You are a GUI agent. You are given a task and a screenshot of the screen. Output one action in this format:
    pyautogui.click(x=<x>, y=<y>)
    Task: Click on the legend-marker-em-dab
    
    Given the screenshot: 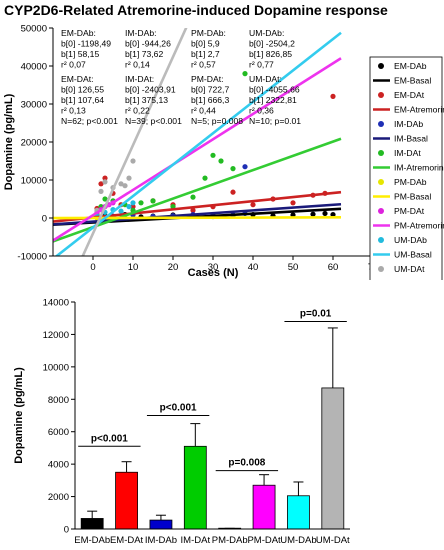 What is the action you would take?
    pyautogui.click(x=381, y=66)
    